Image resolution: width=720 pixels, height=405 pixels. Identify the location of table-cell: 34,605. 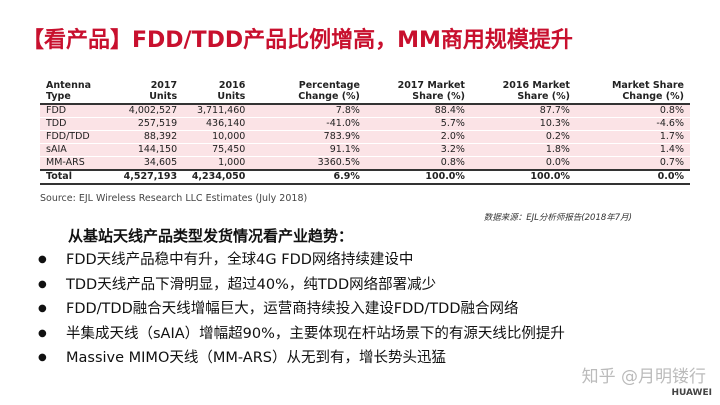
(149, 163).